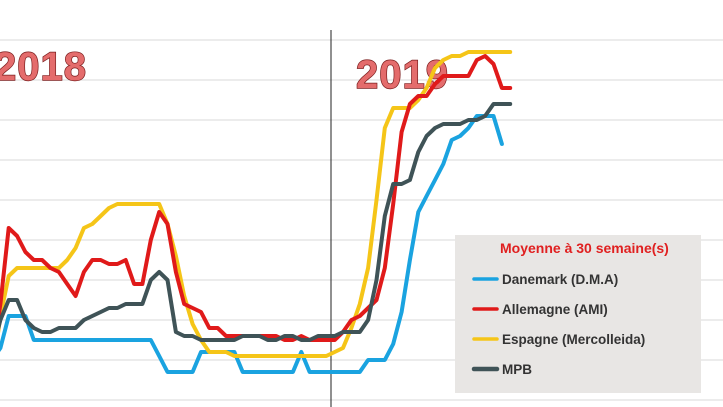 The height and width of the screenshot is (407, 723). What do you see at coordinates (555, 309) in the screenshot?
I see `legend-label: Allemagne (AMI)` at bounding box center [555, 309].